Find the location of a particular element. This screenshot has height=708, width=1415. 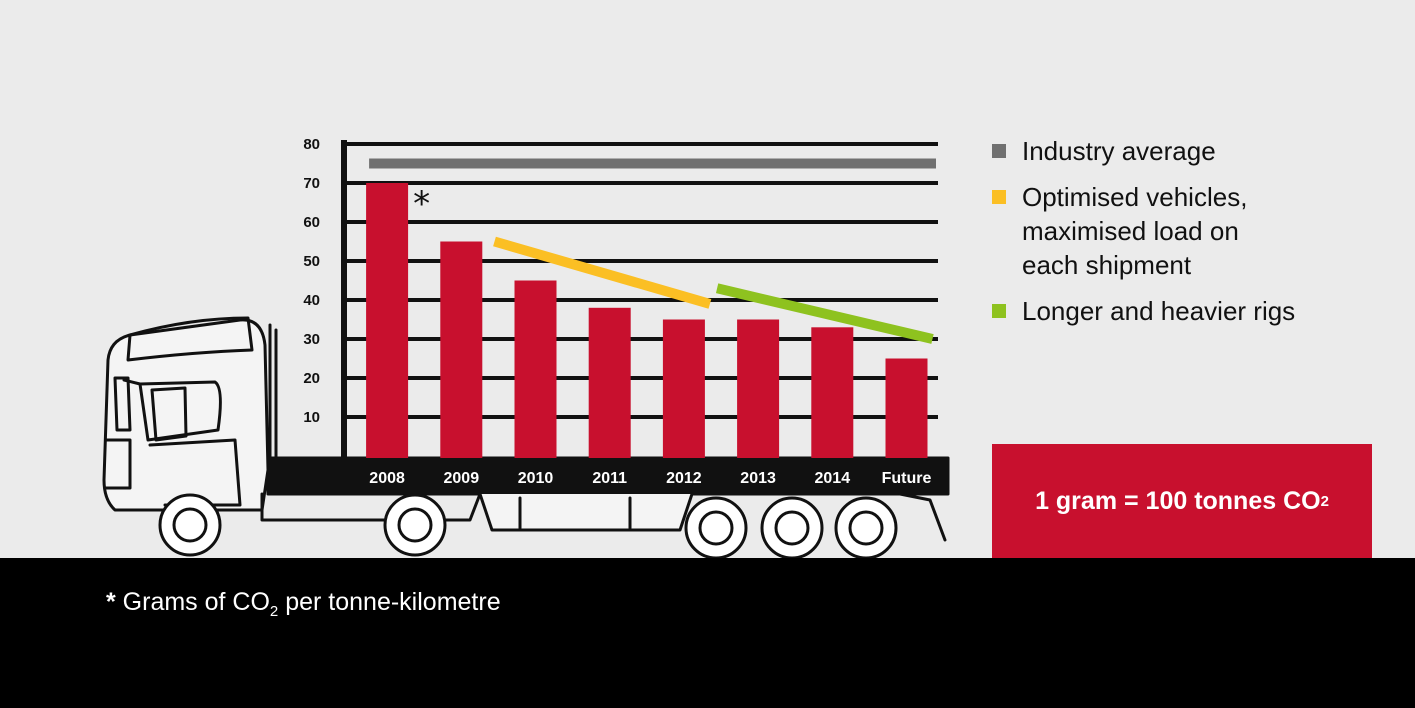

y-tick-label: 20 is located at coordinates (311, 378).